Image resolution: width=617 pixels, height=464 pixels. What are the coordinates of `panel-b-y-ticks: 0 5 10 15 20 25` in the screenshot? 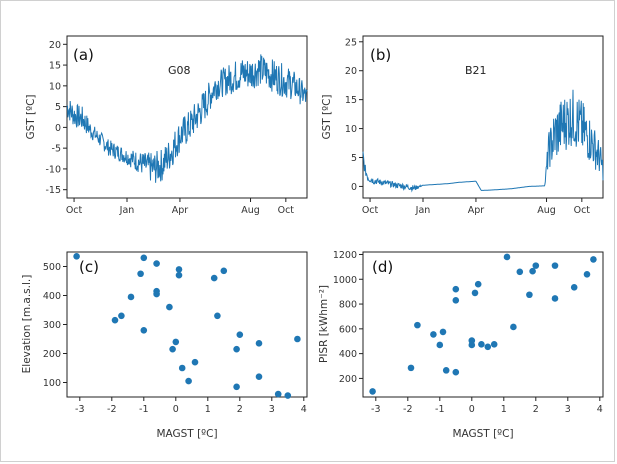 It's located at (354, 115).